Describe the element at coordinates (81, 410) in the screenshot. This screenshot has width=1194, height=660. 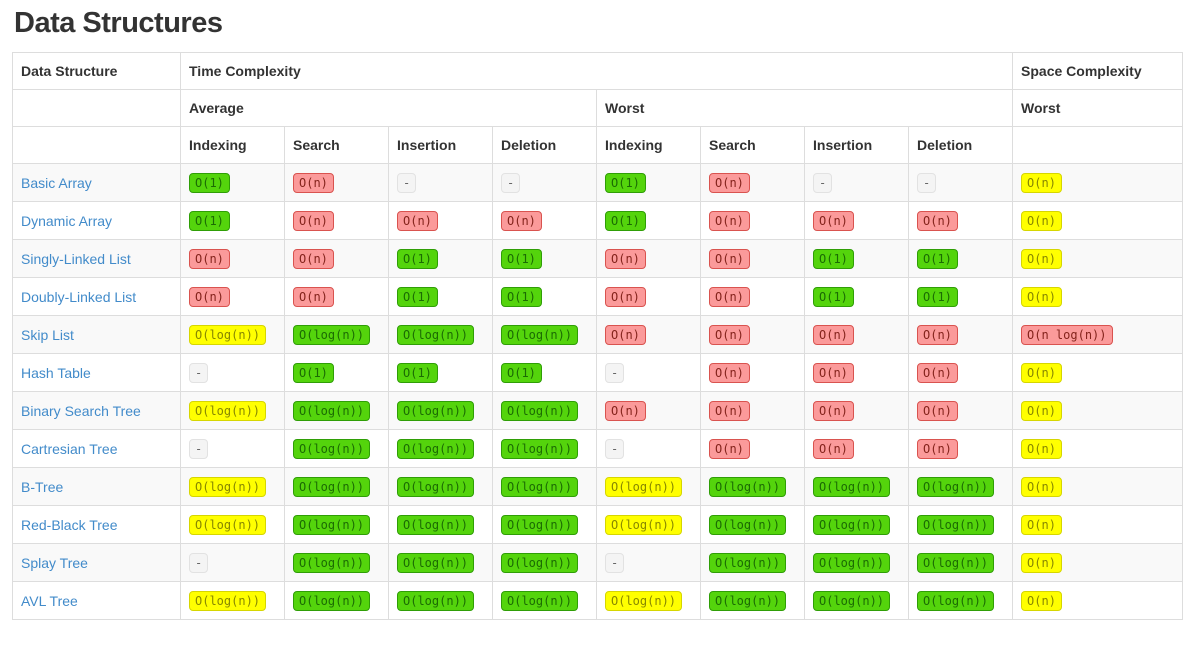
I see `data-structure-link: Binary Search Tree` at that location.